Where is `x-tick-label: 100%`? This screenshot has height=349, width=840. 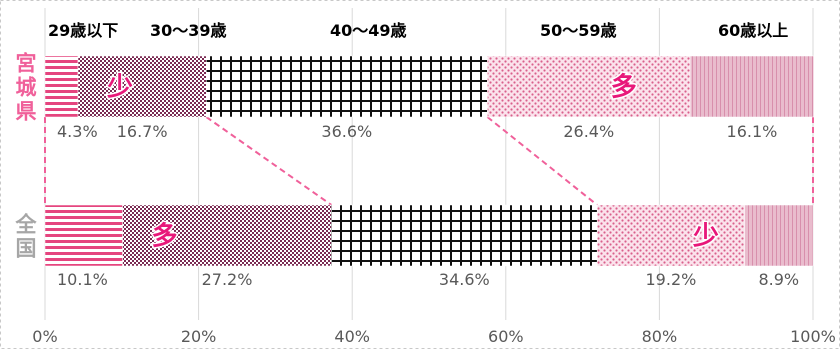 x-tick-label: 100% is located at coordinates (813, 336).